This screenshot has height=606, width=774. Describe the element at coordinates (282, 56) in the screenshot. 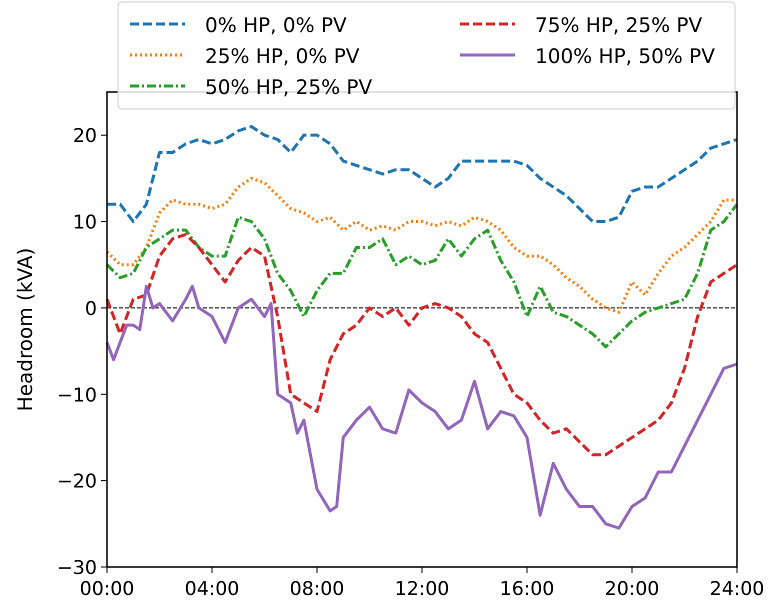

I see `legend-label: 25% HP, 0% PV` at that location.